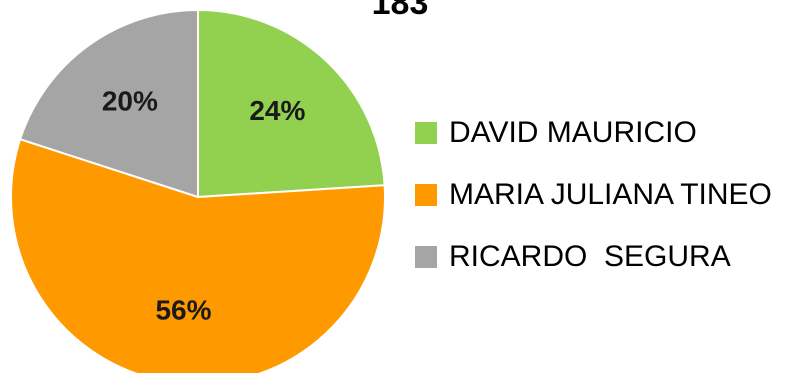 The height and width of the screenshot is (373, 791). I want to click on pie-slice-david-mauricio, so click(291, 103).